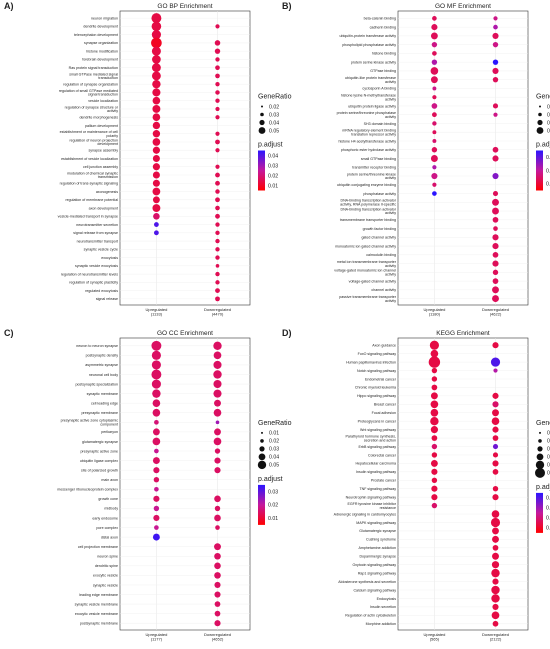  What do you see at coordinates (367, 582) in the screenshot?
I see `term-label: Aldosterone synthesis and secretion` at bounding box center [367, 582].